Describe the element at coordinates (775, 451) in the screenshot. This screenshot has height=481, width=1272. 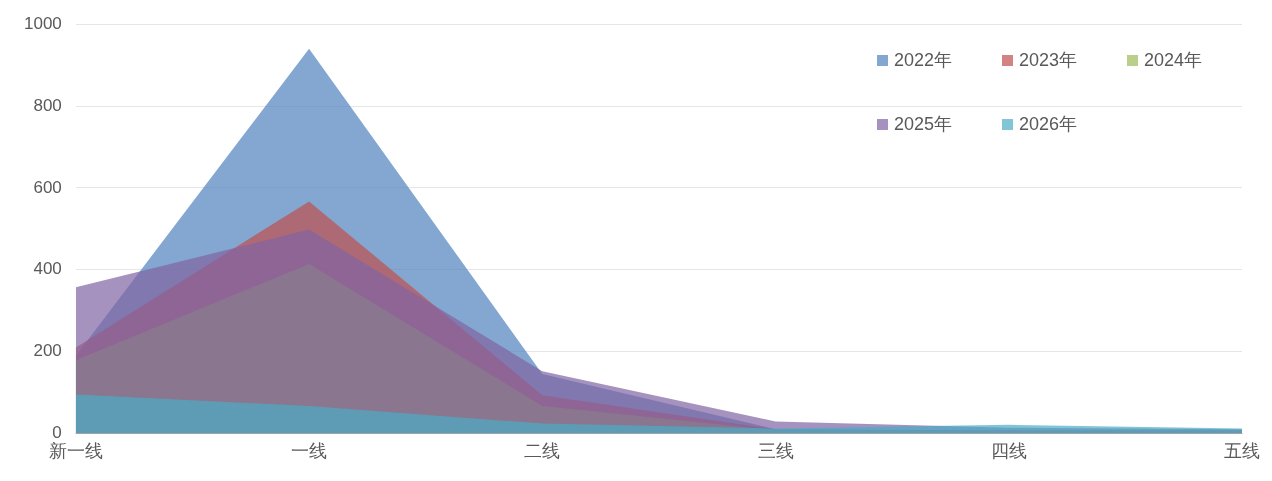
I see `x-tick-label: 三线` at that location.